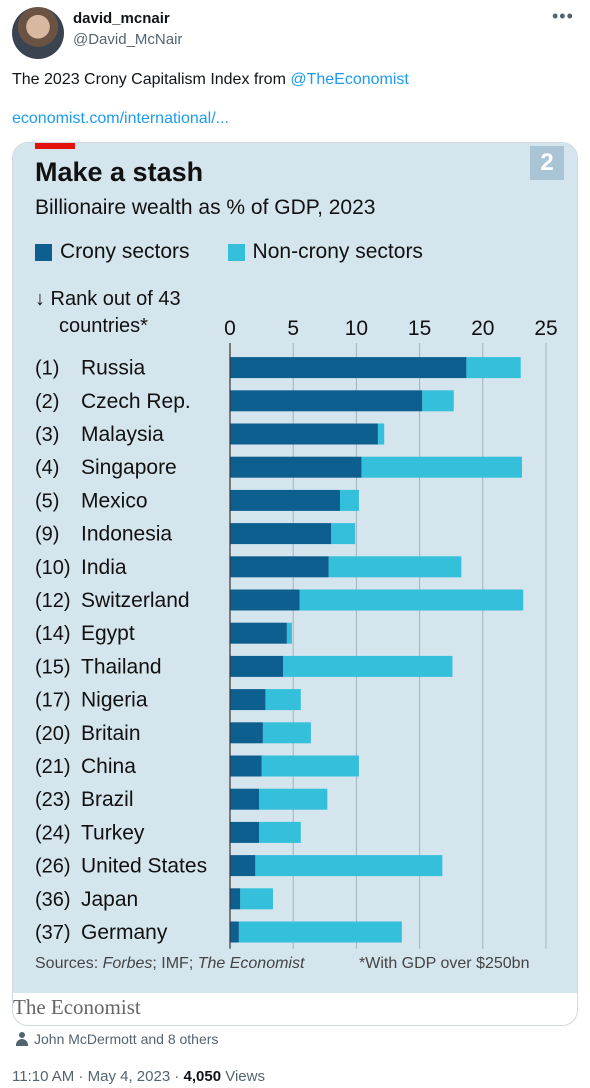 The width and height of the screenshot is (590, 1088). I want to click on country-label: Switzerland, so click(135, 600).